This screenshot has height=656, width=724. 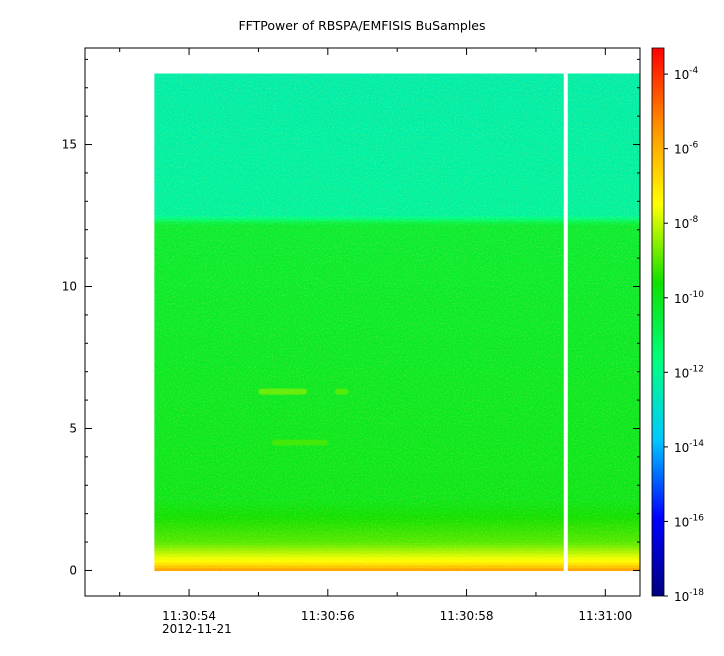 What do you see at coordinates (677, 325) in the screenshot?
I see `colorbar: 10⁻⁴ 10⁻⁶ 10⁻⁸ 10⁻¹⁰ 10⁻¹² 10⁻¹⁴ 10⁻¹⁶ 10⁻¹⁸` at bounding box center [677, 325].